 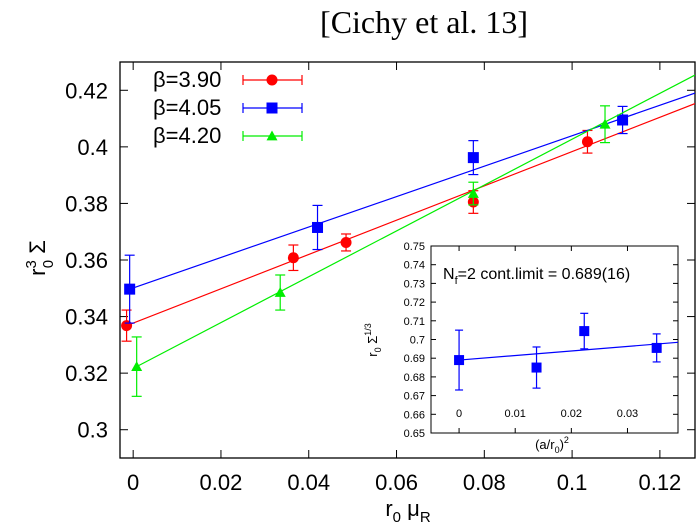 What do you see at coordinates (228, 107) in the screenshot?
I see `legend-entry: β=4.05` at bounding box center [228, 107].